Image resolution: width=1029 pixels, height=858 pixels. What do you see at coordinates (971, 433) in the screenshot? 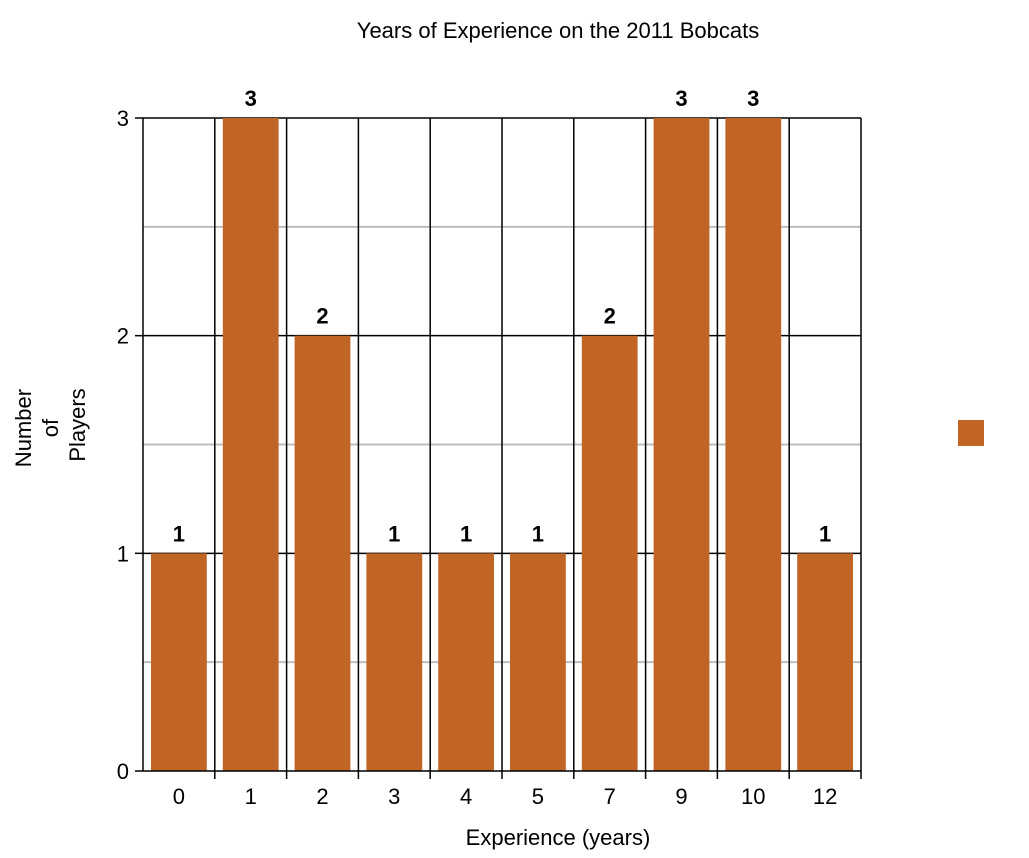
I see `legend-swatch` at bounding box center [971, 433].